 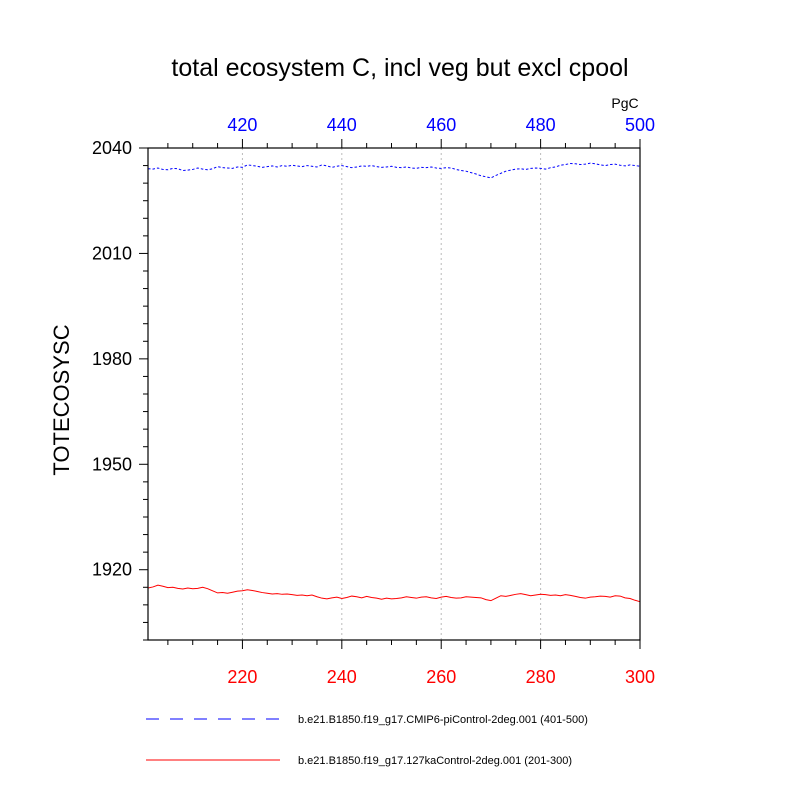 I want to click on y-axis-label: TOTECOSYSC, so click(x=61, y=399).